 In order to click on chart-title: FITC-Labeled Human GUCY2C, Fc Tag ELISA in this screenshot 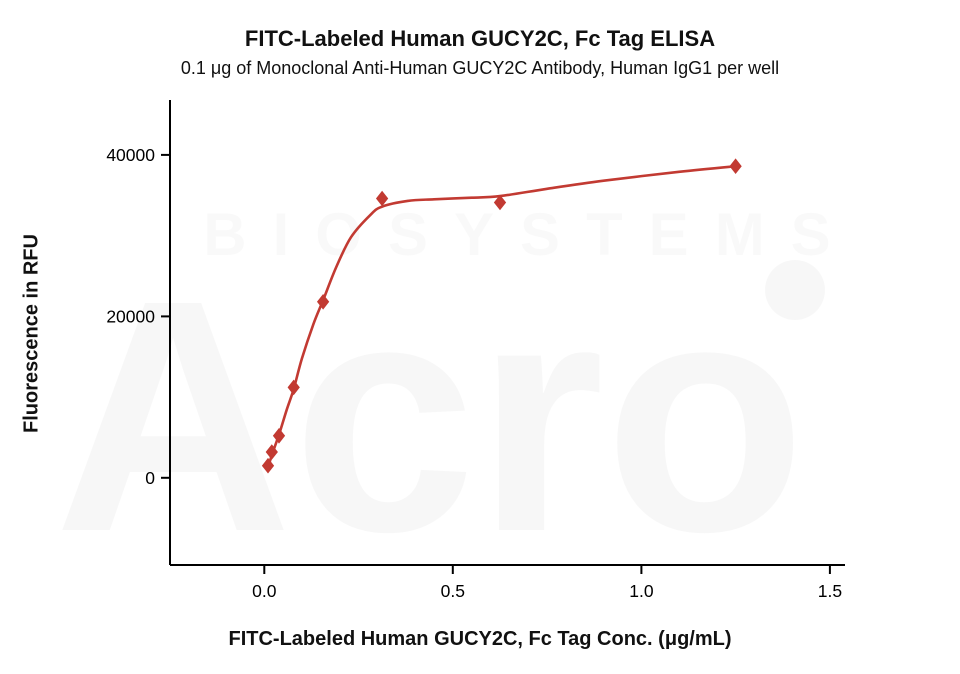, I will do `click(480, 38)`.